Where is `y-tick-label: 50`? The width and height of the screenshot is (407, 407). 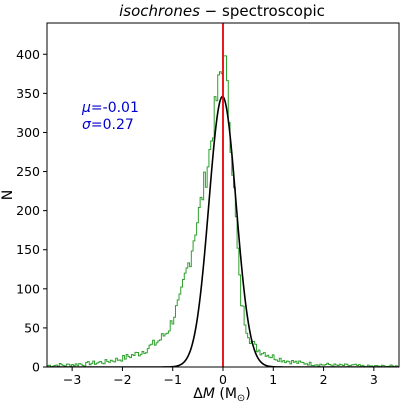 y-tick-label: 50 is located at coordinates (32, 327).